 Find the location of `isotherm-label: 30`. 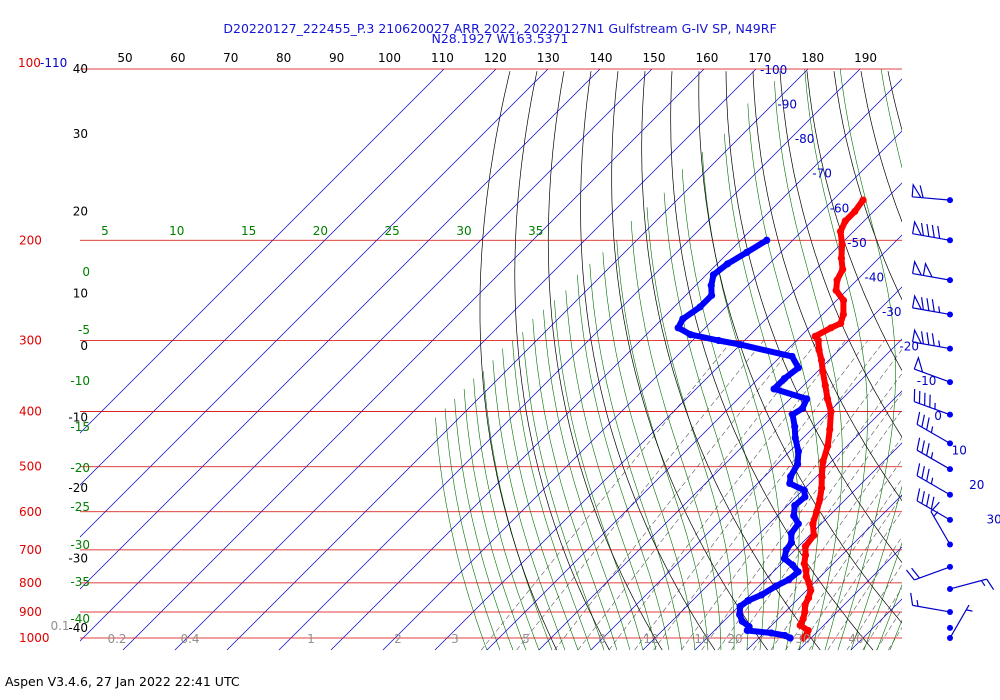

isotherm-label: 30 is located at coordinates (993, 520).